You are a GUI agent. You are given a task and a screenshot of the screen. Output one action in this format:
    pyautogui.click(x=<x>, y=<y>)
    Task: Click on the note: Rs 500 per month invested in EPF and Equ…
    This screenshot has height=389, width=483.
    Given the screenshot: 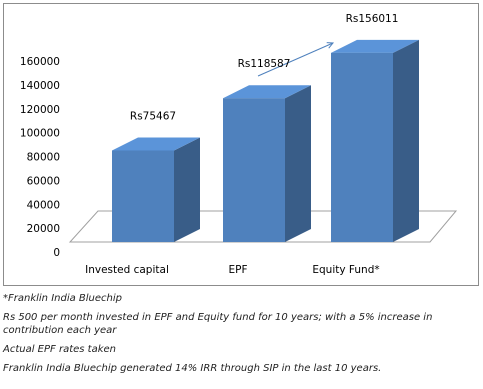 What is the action you would take?
    pyautogui.click(x=218, y=324)
    